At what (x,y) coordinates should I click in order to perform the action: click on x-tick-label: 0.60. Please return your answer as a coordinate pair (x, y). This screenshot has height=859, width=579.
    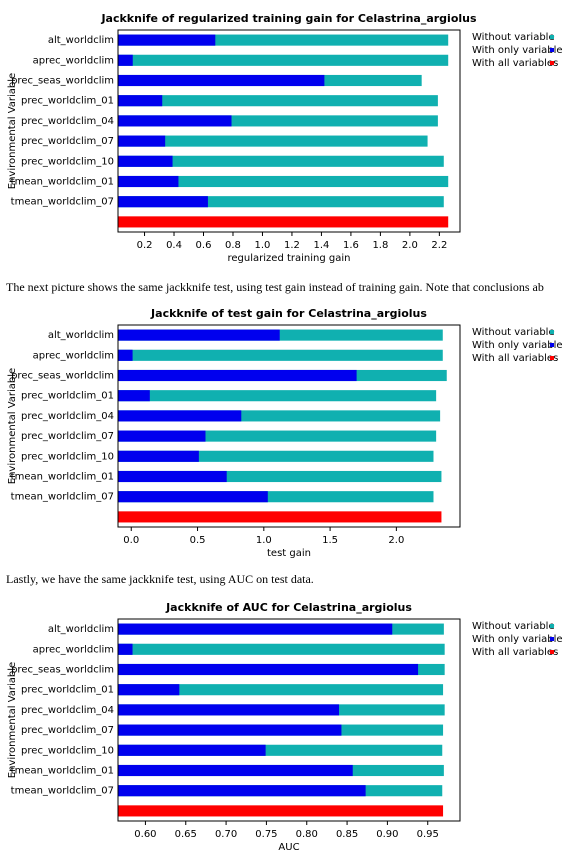
    Looking at the image, I should click on (145, 834).